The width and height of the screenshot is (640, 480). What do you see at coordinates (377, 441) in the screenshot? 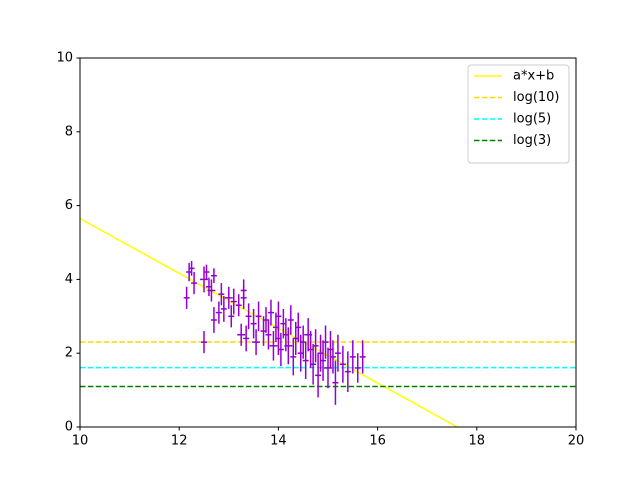
I see `x-tick-label: 16` at bounding box center [377, 441].